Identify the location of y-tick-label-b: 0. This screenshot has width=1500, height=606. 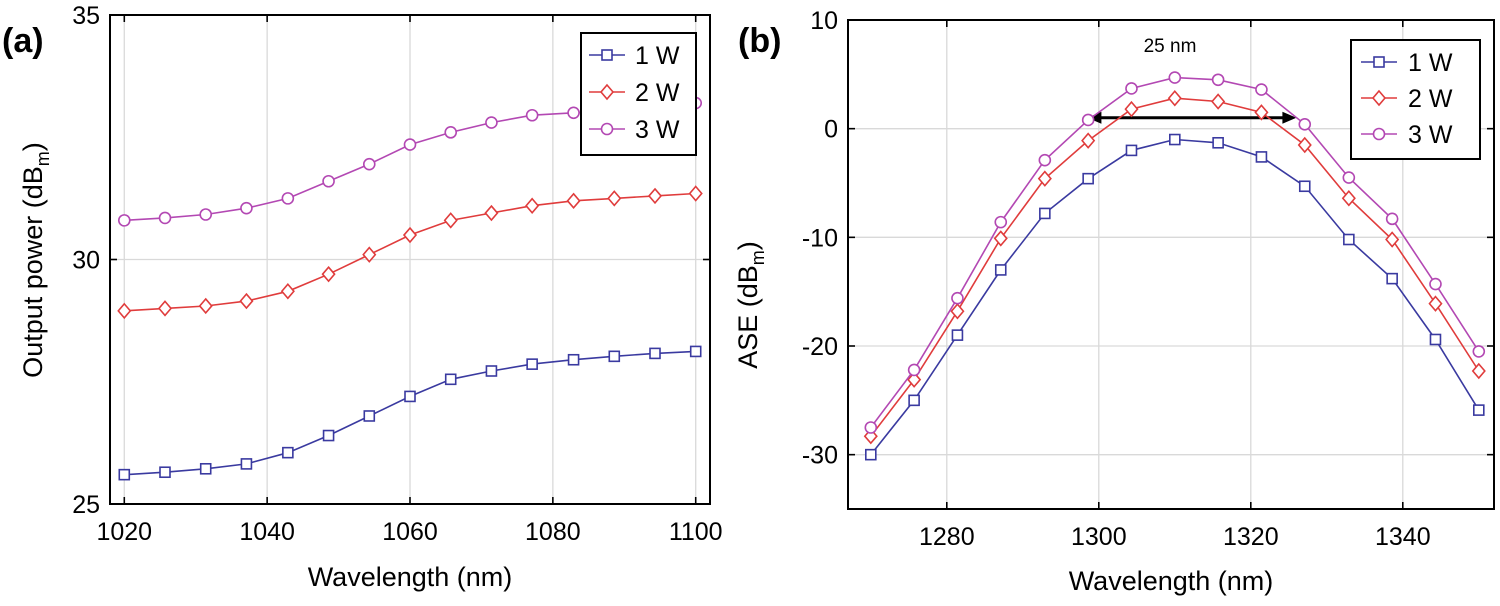
(831, 130).